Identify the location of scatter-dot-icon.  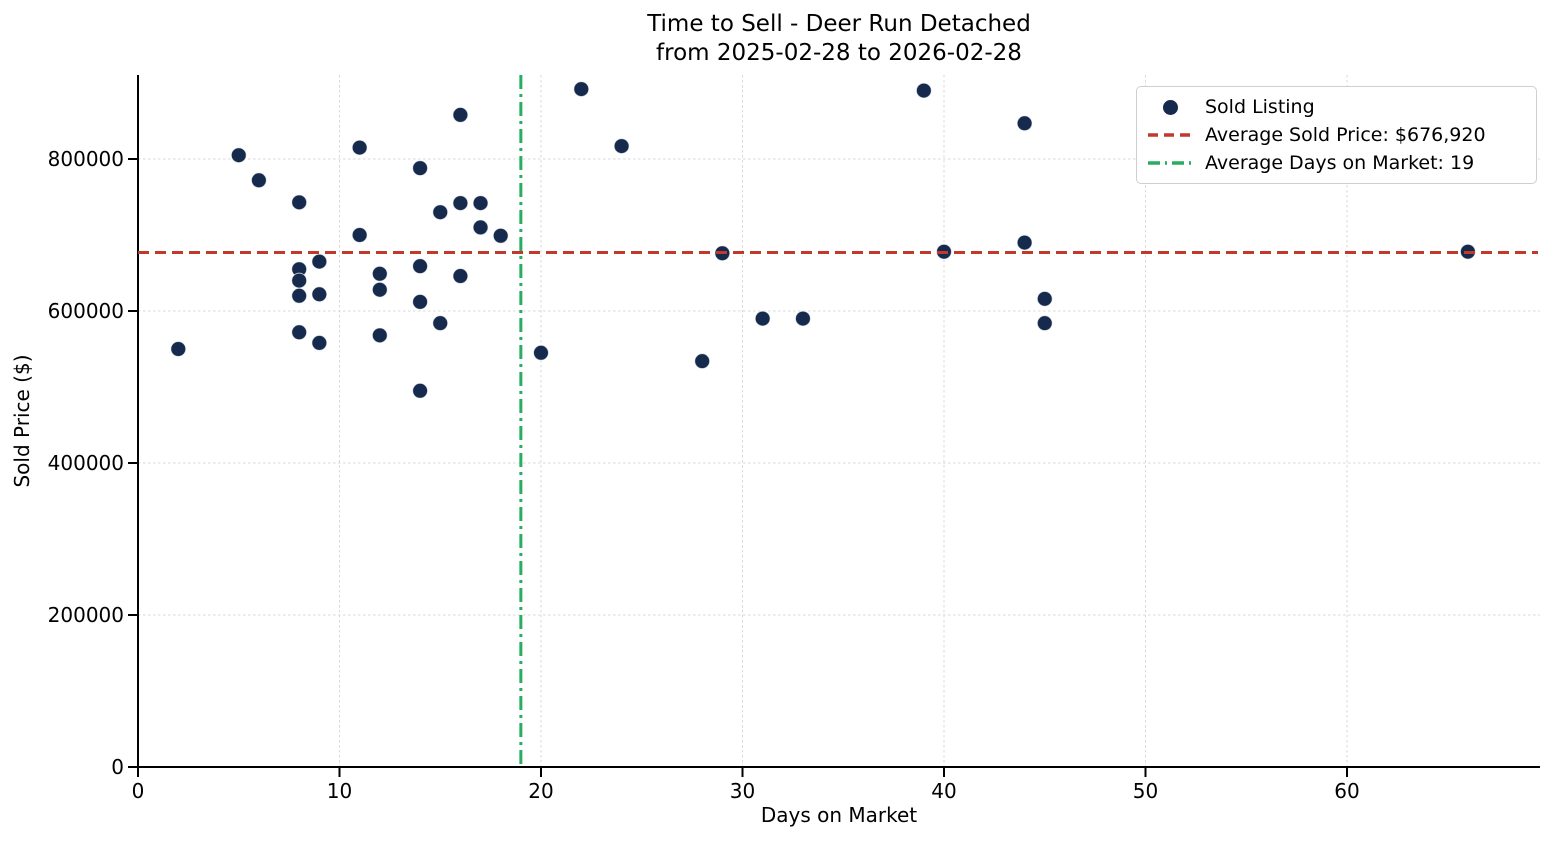
(1170, 107).